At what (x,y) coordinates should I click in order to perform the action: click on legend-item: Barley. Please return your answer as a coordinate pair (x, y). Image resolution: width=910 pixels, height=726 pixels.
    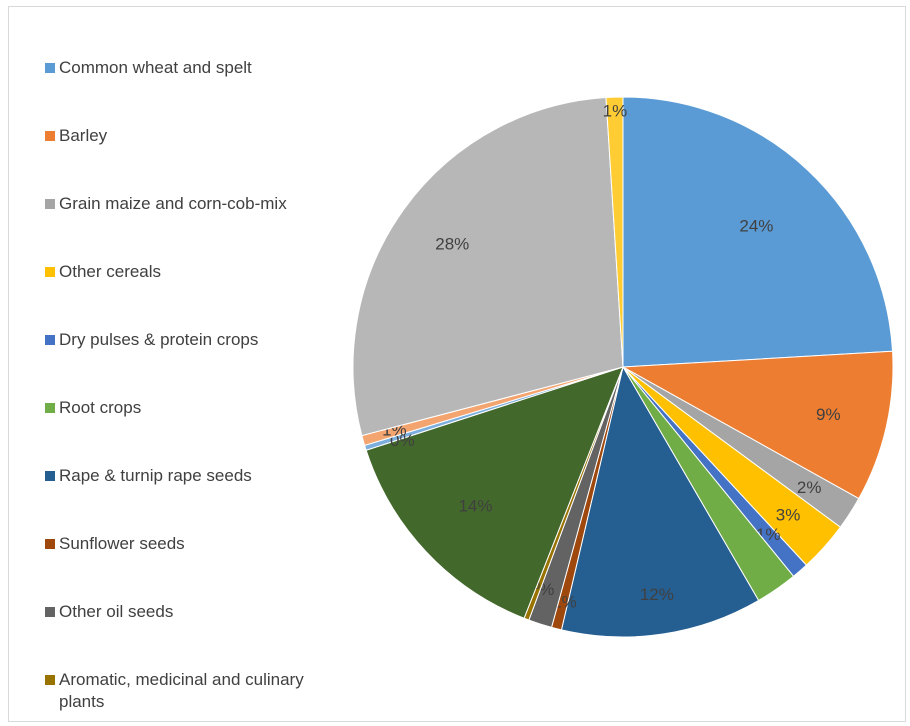
    Looking at the image, I should click on (177, 136).